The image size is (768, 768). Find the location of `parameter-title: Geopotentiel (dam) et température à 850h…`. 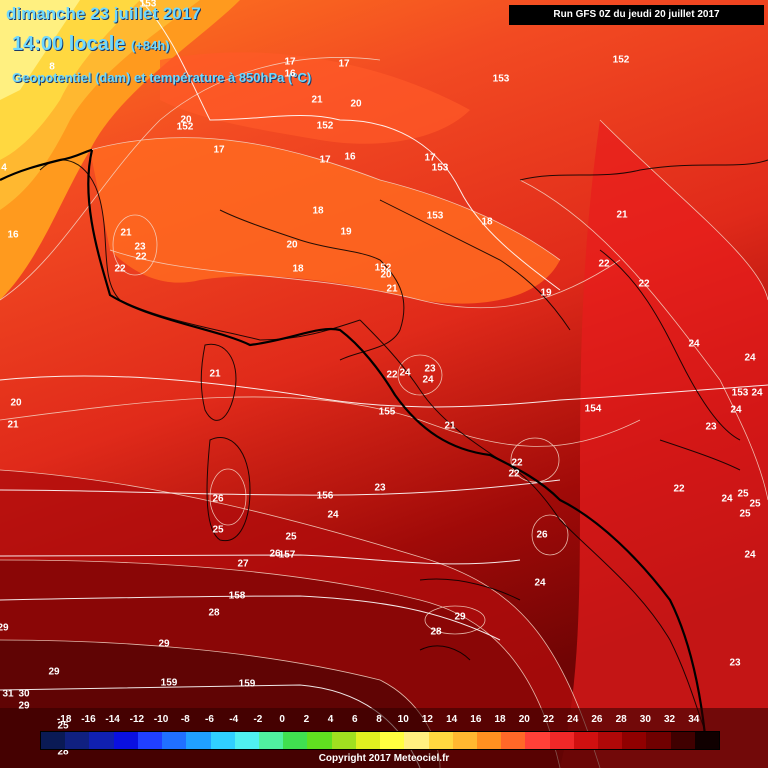

parameter-title: Geopotentiel (dam) et température à 850h… is located at coordinates (162, 77).